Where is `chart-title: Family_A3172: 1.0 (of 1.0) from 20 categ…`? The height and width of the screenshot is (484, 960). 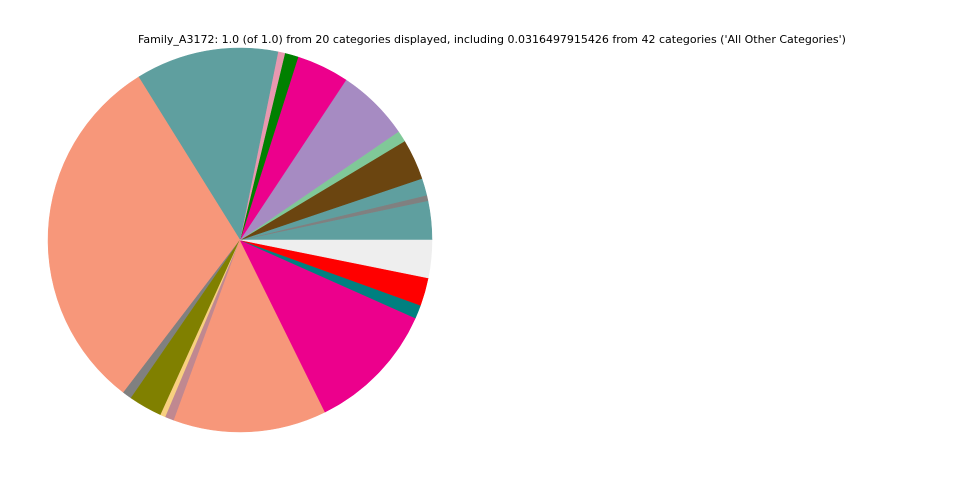 chart-title: Family_A3172: 1.0 (of 1.0) from 20 categ… is located at coordinates (492, 39).